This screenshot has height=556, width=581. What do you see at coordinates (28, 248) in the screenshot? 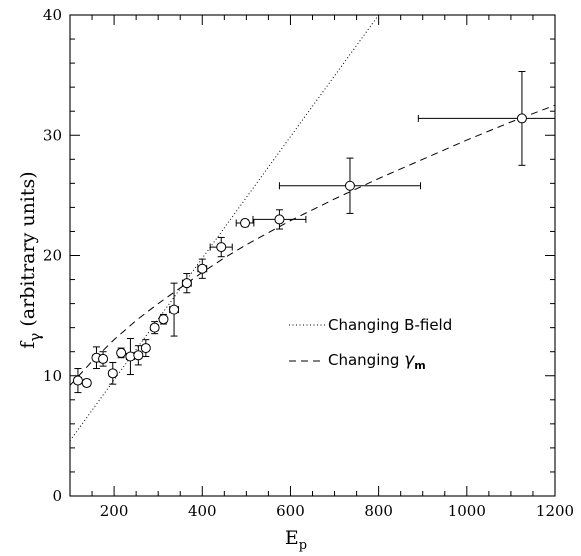
I see `y-axis-label-suffix: (arbitrary units)` at bounding box center [28, 248].